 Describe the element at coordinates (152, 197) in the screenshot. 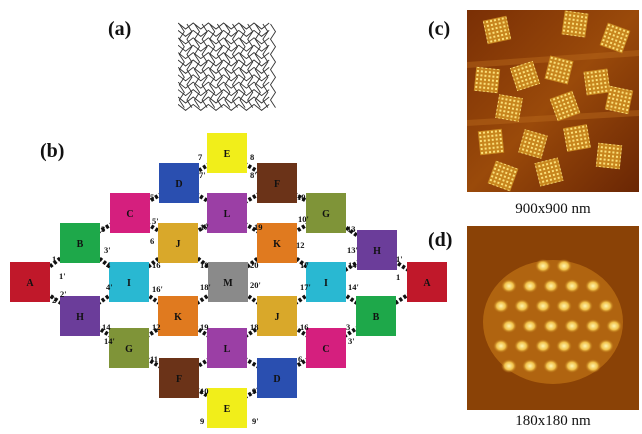

I see `sticky-end-number: 5` at that location.